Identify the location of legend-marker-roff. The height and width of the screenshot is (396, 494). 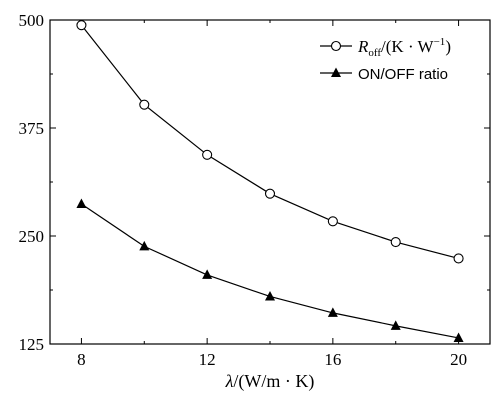
(336, 46).